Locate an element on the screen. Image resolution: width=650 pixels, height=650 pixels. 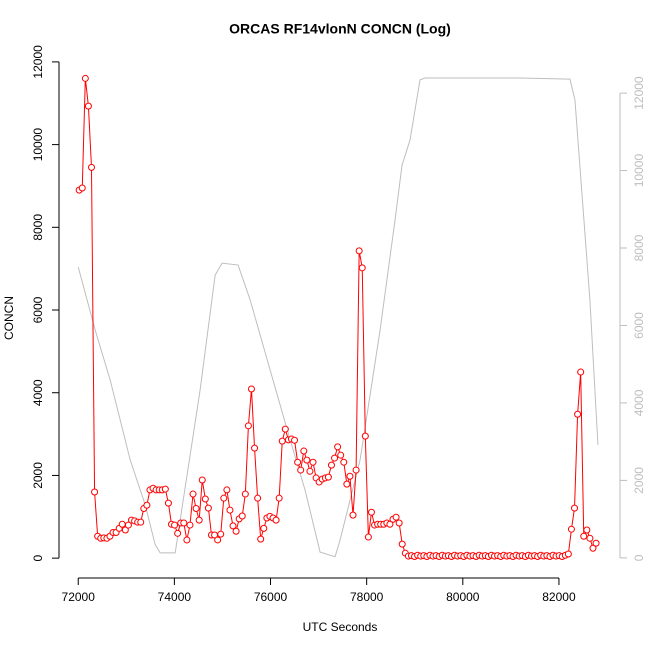
x-tick-label: 76000 is located at coordinates (271, 597).